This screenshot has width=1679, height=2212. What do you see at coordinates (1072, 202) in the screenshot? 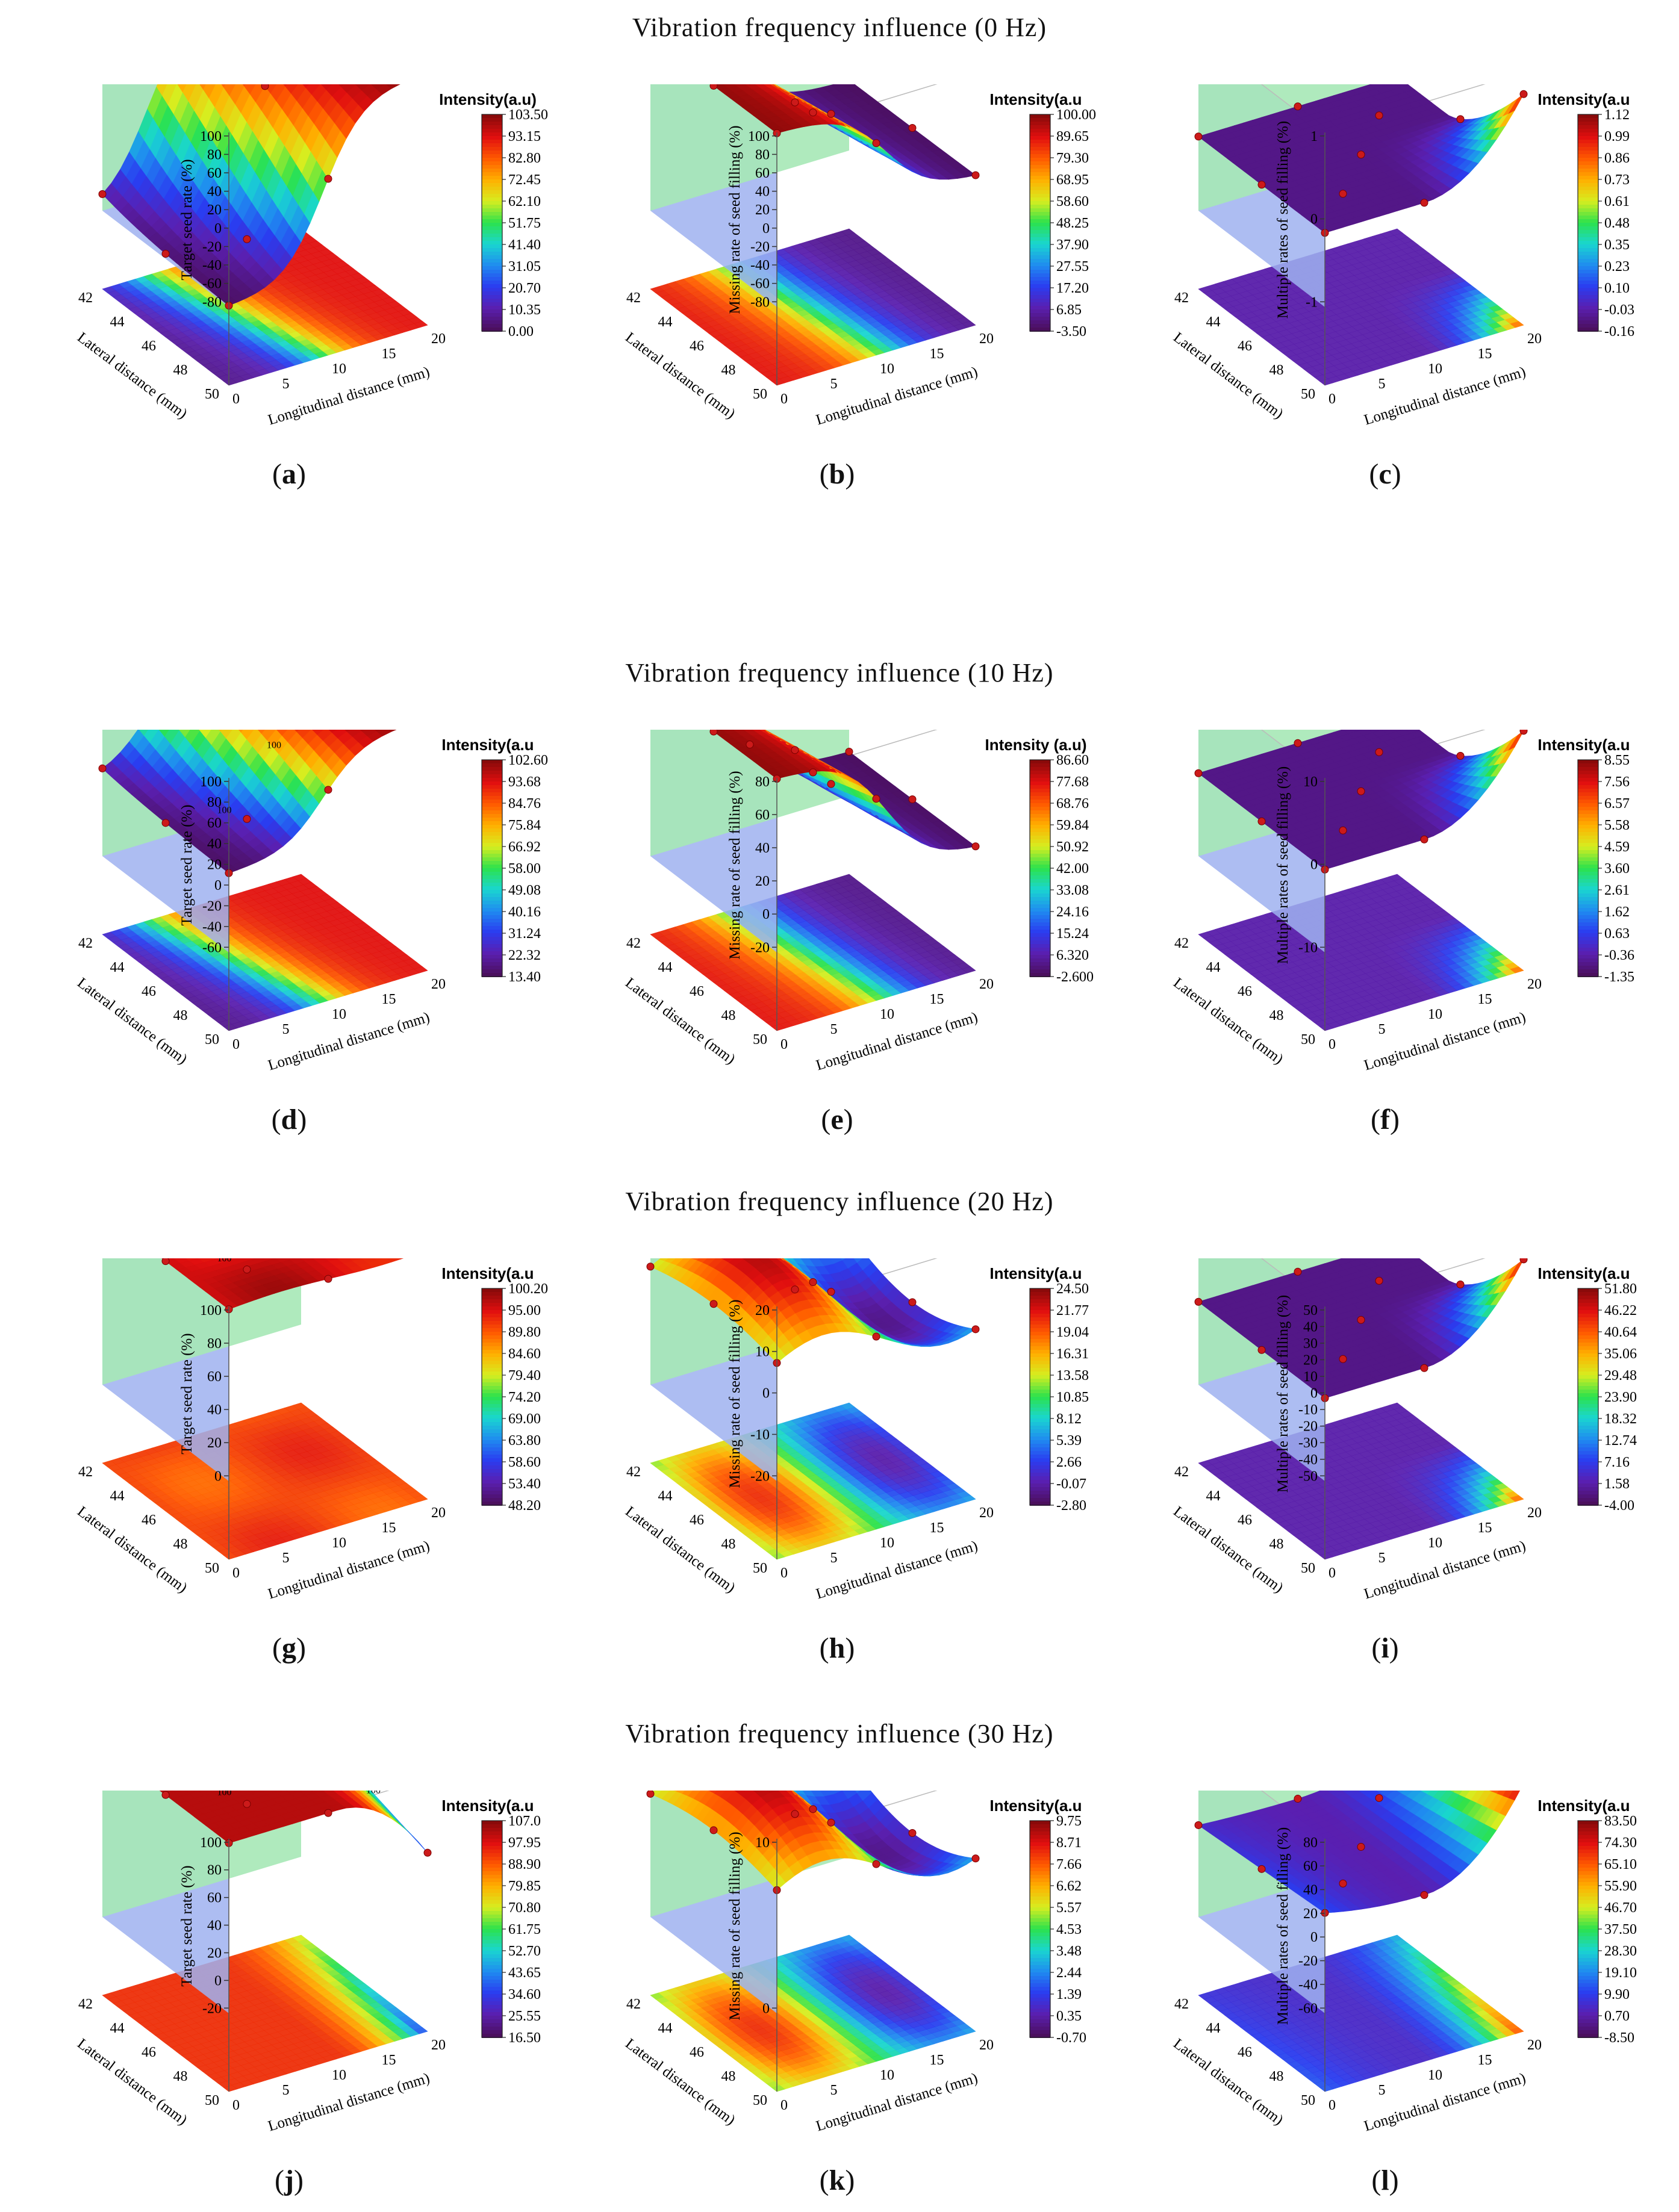
I see `colorbar-tick-label: 58.60` at bounding box center [1072, 202].